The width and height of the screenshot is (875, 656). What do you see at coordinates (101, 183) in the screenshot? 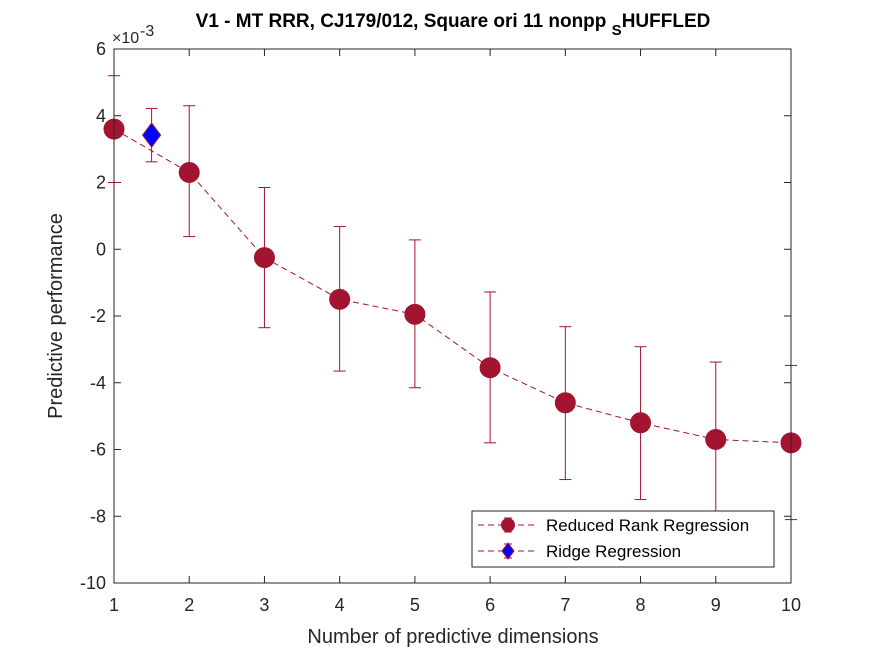
I see `y-tick-label: 2` at bounding box center [101, 183].